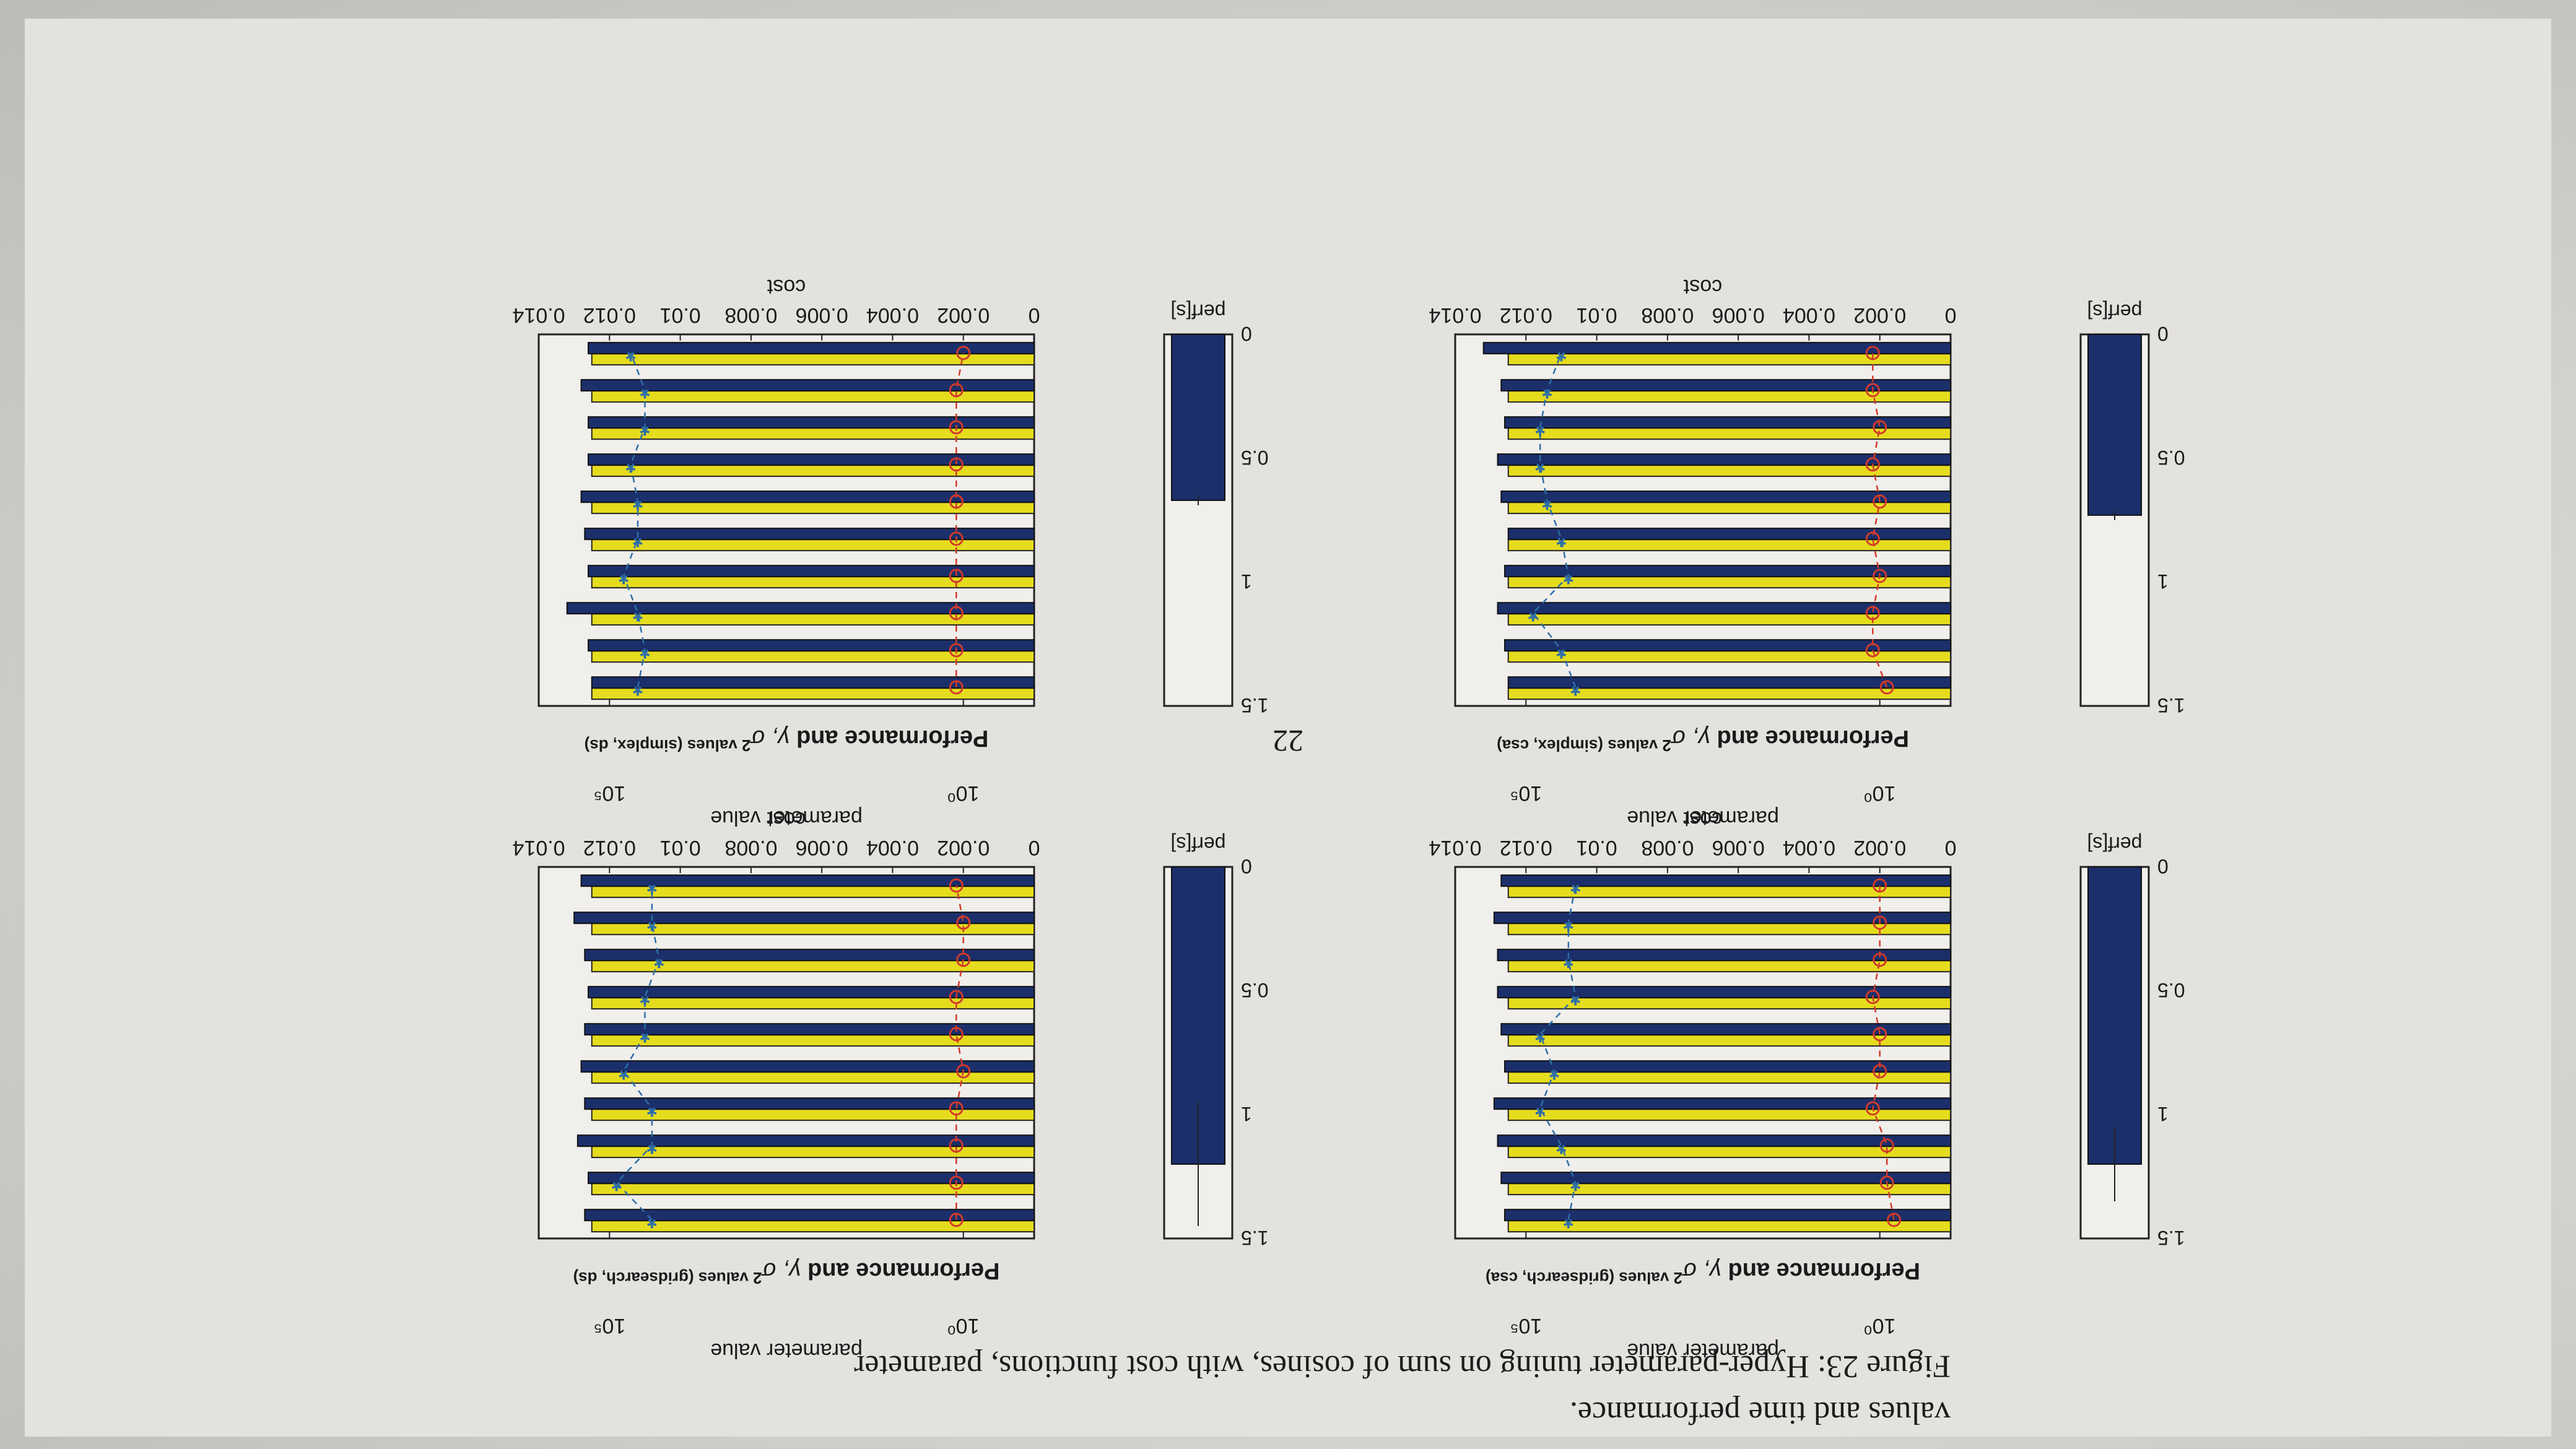  Describe the element at coordinates (668, 745) in the screenshot. I see `chart-title-suffix: 2 values (simplex, ds)` at that location.